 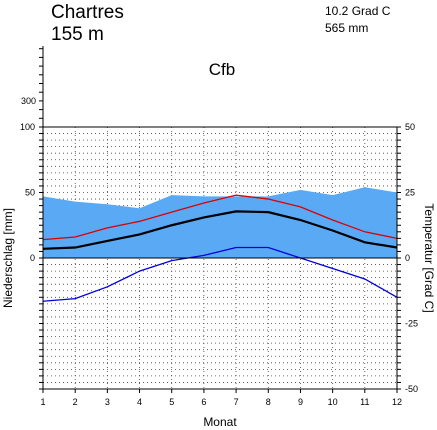 I want to click on station-name: Chartres, so click(x=87, y=12).